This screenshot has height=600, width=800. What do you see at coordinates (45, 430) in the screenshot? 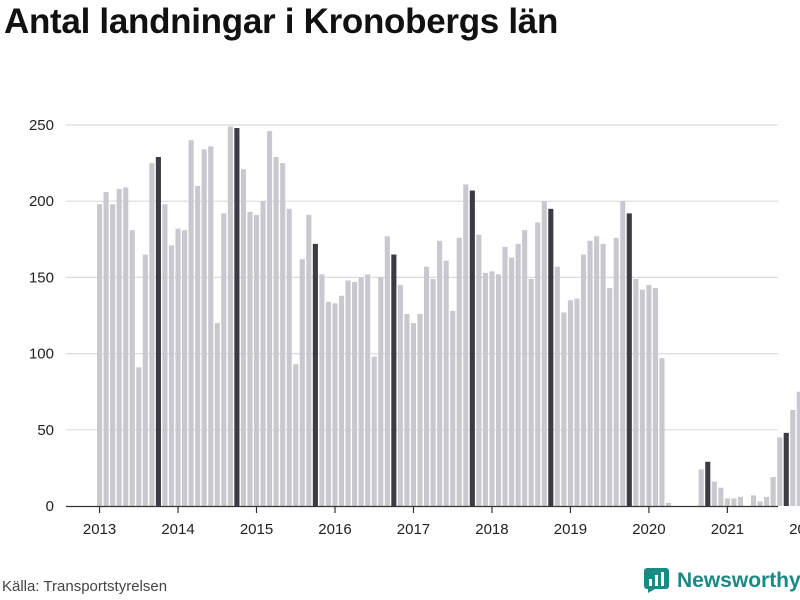
I see `y-tick-label: 50` at bounding box center [45, 430].